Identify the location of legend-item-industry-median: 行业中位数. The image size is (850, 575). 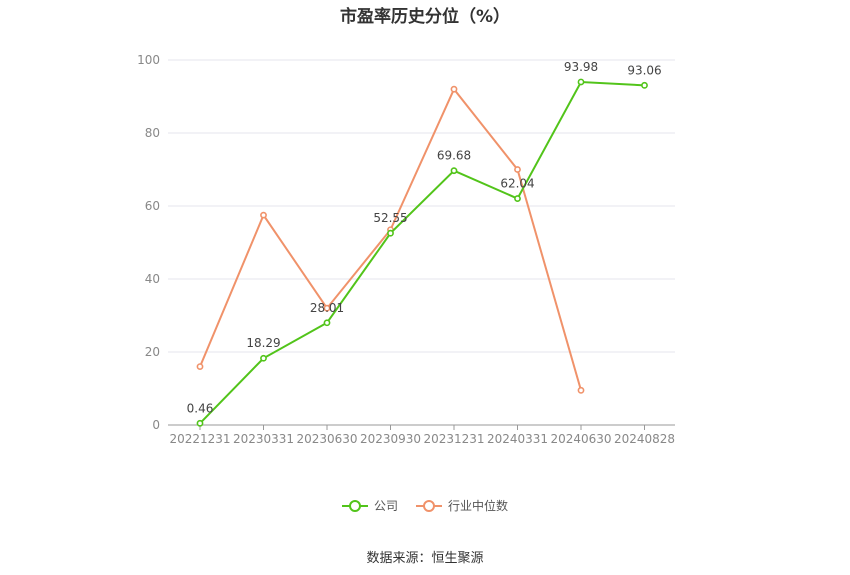
(462, 505).